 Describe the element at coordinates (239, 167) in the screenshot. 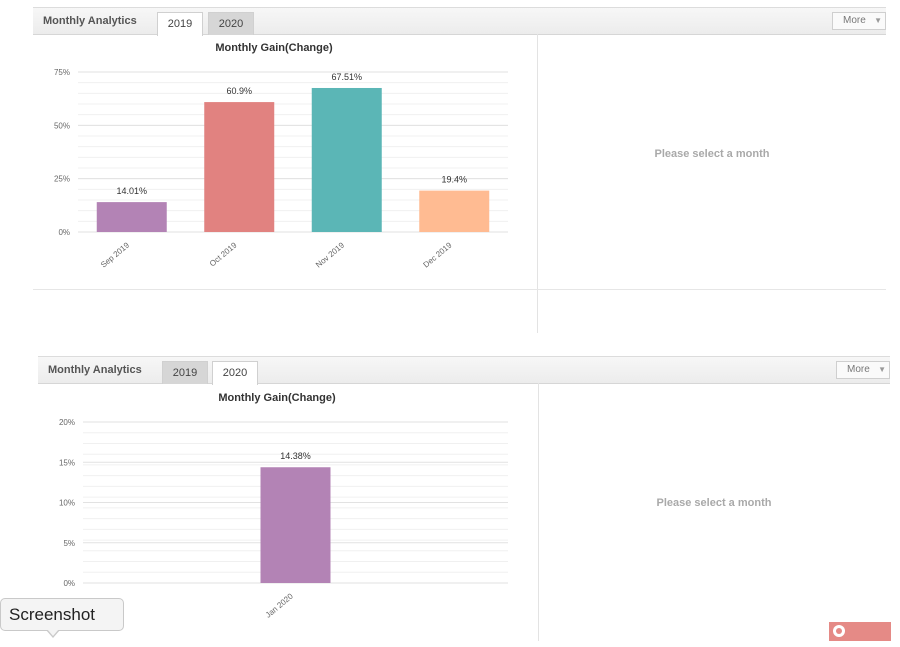

I see `bar-oct-2019` at that location.